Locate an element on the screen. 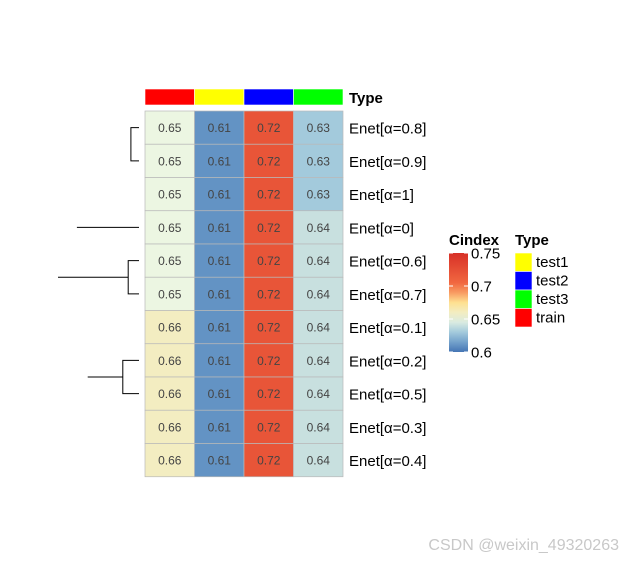 This screenshot has height=565, width=633. annotation-cell-test2 is located at coordinates (268, 97).